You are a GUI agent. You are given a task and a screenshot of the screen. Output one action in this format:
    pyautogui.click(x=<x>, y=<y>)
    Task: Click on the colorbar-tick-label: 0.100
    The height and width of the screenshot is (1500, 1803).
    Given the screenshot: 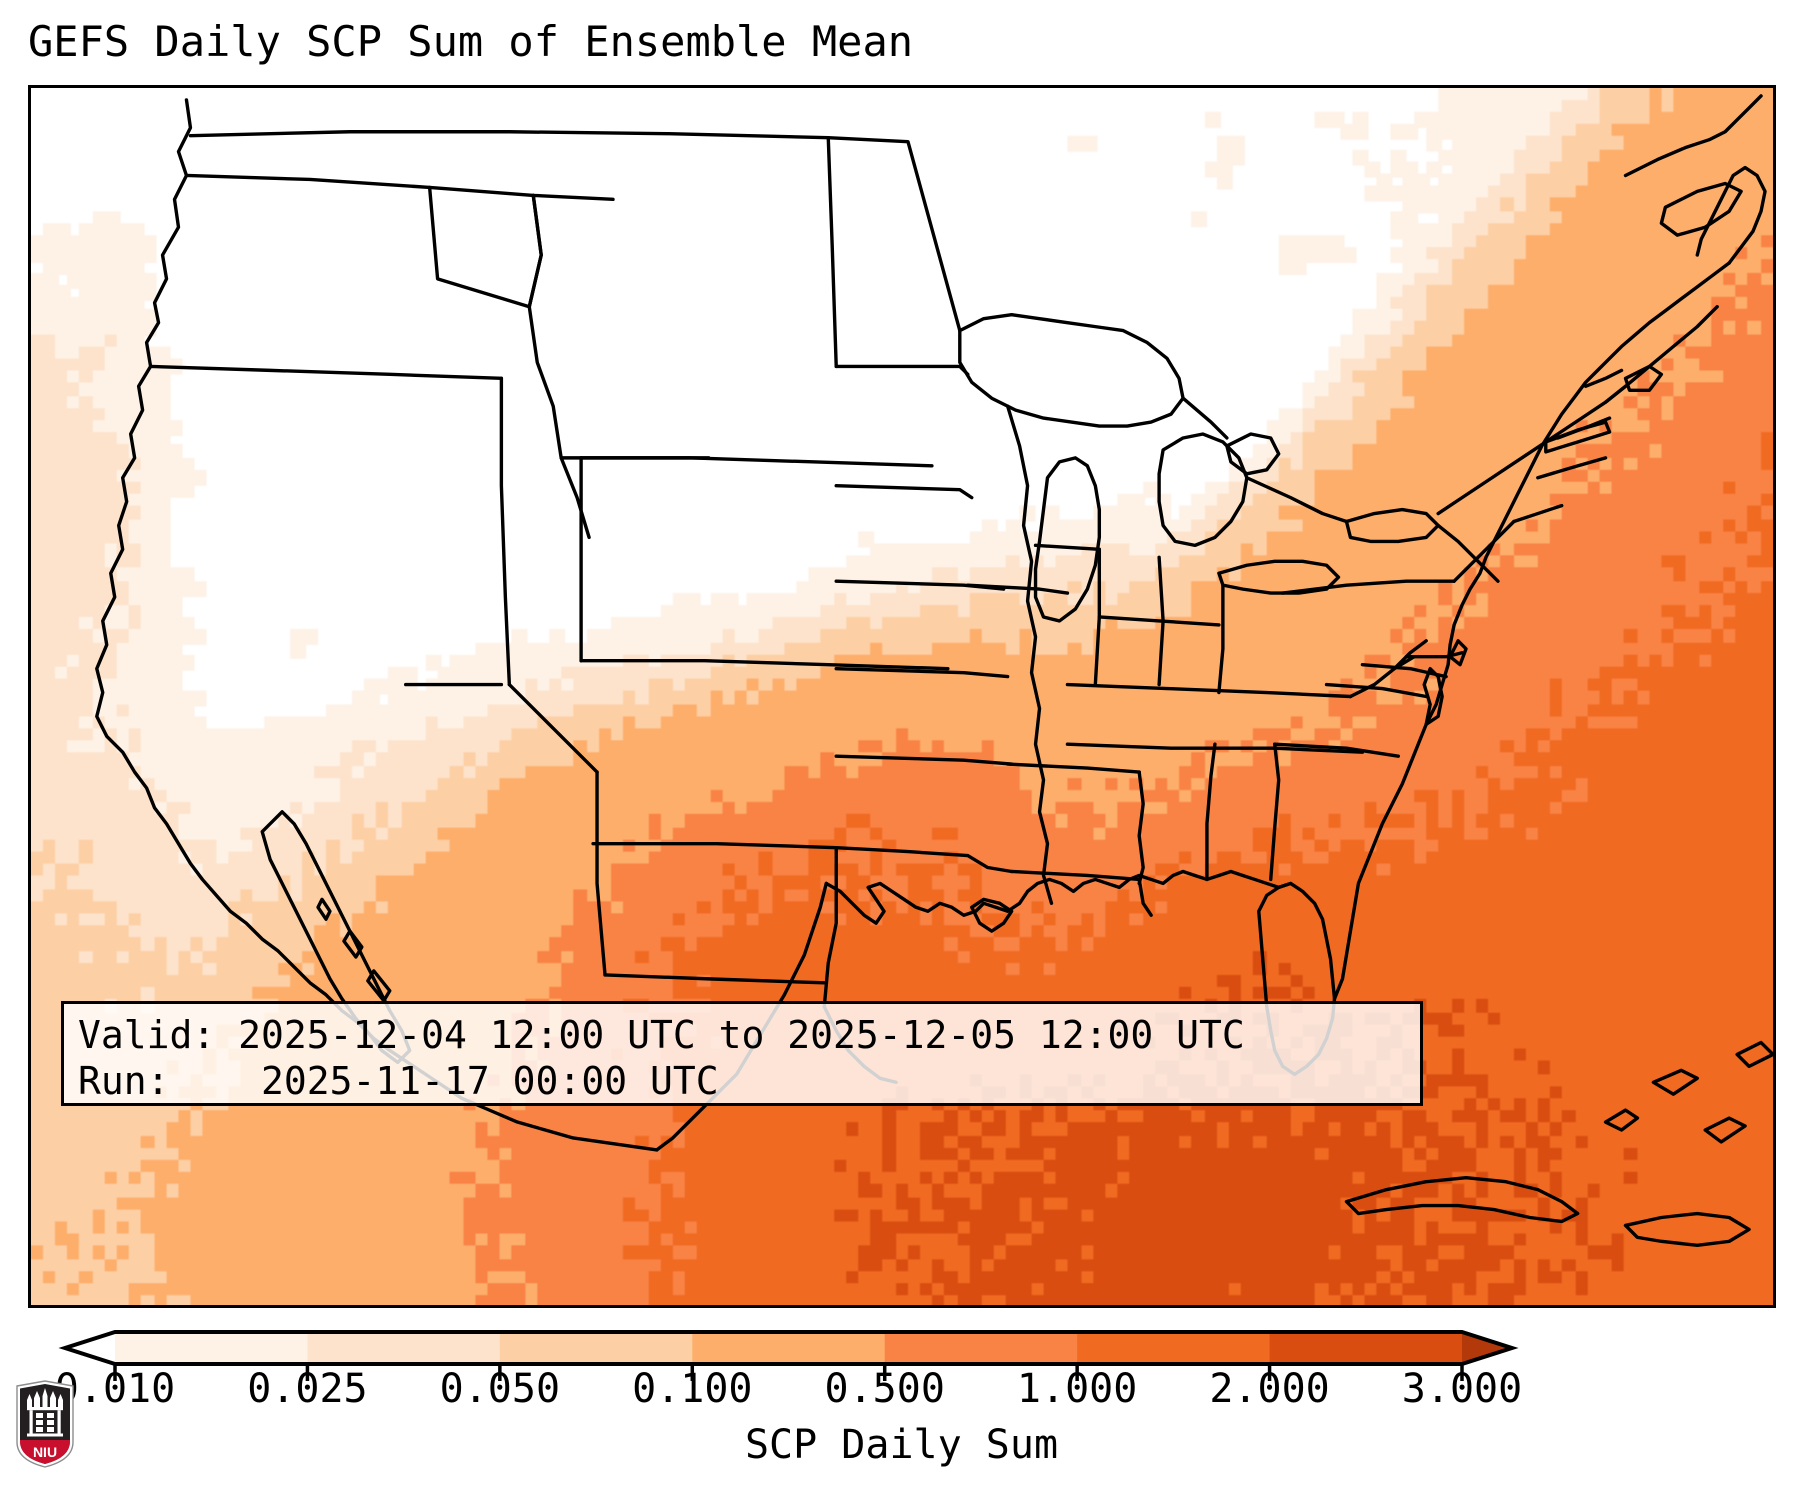 What is the action you would take?
    pyautogui.click(x=692, y=1389)
    